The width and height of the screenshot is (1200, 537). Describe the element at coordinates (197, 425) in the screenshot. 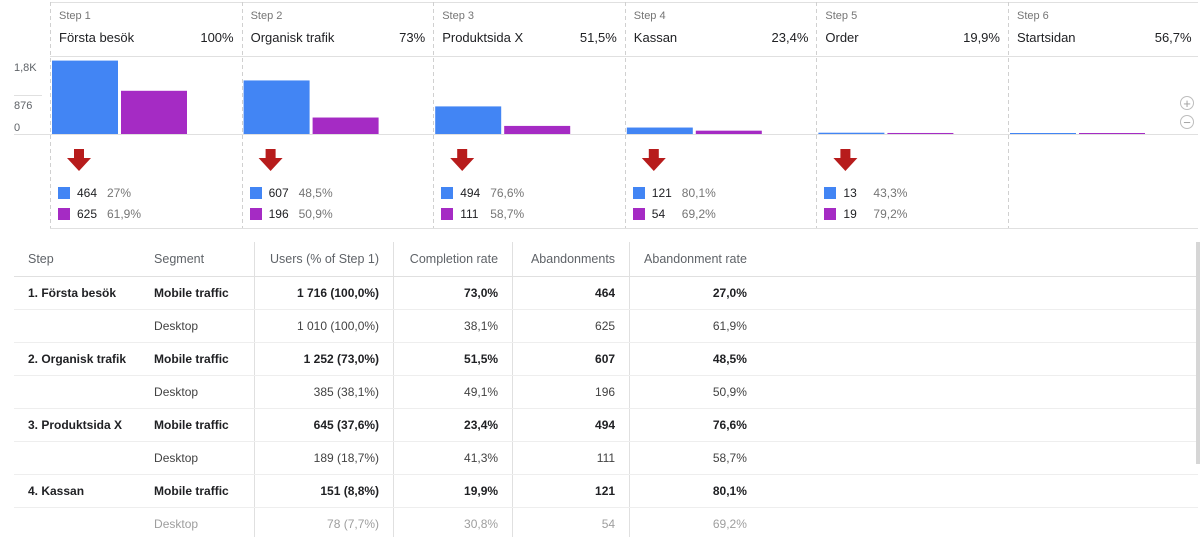

I see `cell-segment: Mobile traffic` at that location.